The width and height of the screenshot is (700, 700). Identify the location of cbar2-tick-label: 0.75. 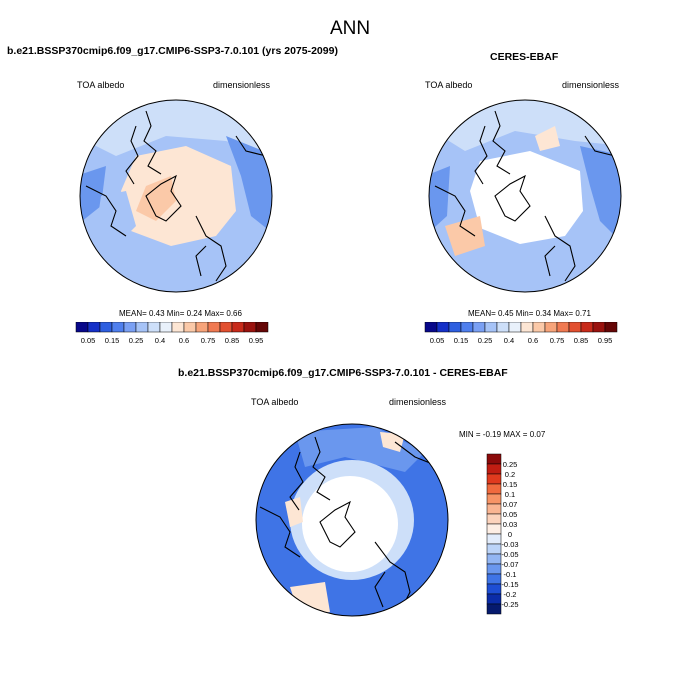
(557, 340).